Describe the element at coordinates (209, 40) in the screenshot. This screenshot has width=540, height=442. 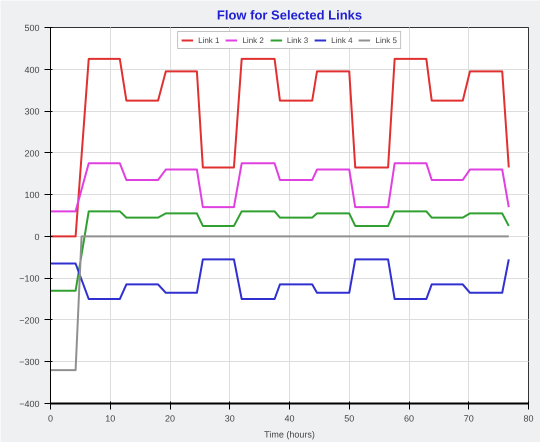
I see `legend-label: Link 1` at that location.